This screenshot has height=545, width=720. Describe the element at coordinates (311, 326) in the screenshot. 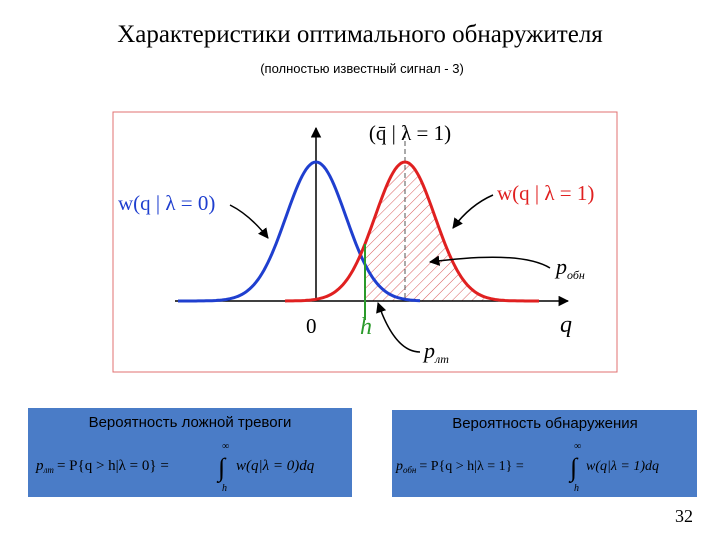

I see `origin-label: 0` at that location.